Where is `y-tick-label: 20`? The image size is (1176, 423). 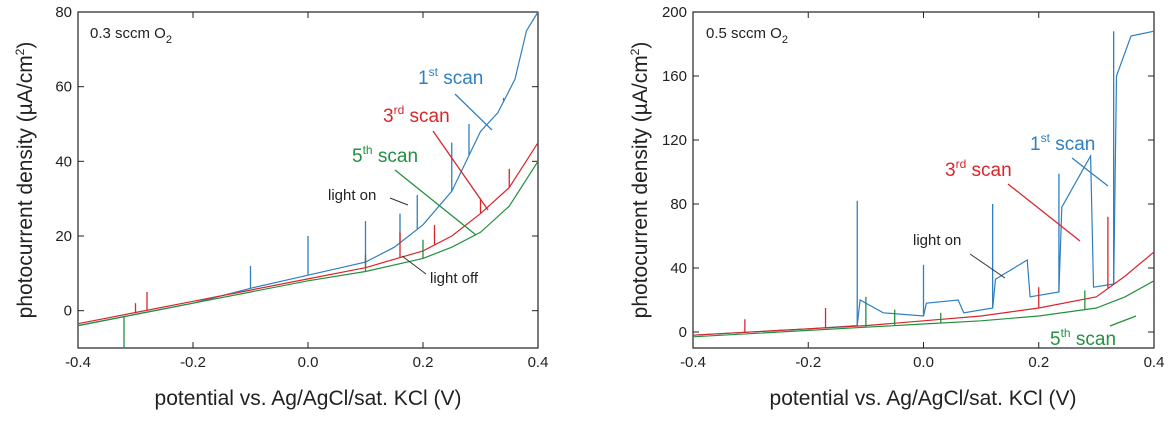
y-tick-label: 20 is located at coordinates (63, 236).